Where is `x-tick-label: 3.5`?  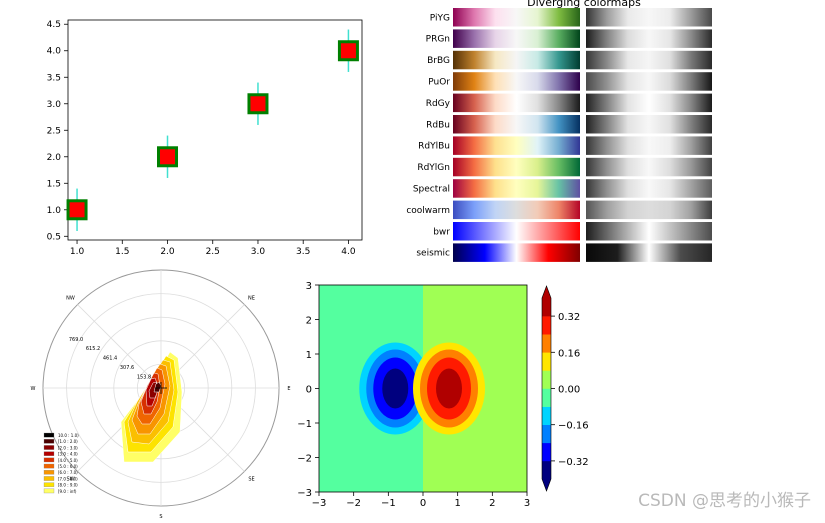 x-tick-label: 3.5 is located at coordinates (303, 252).